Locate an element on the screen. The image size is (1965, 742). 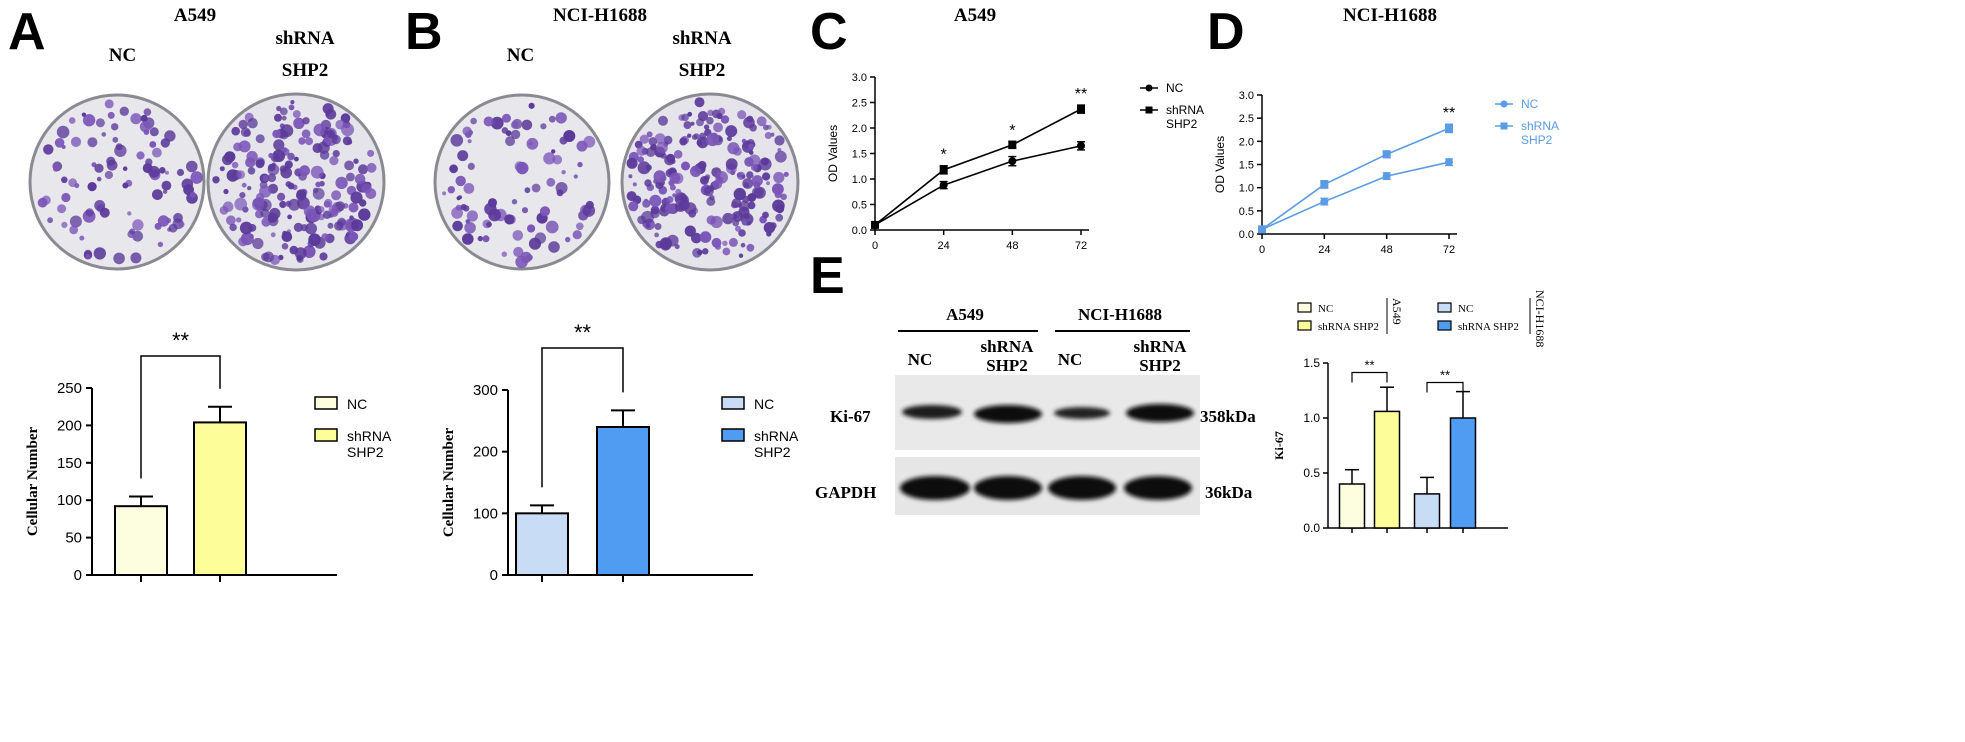
panel-a-shrna-label: shRNA is located at coordinates (305, 38).